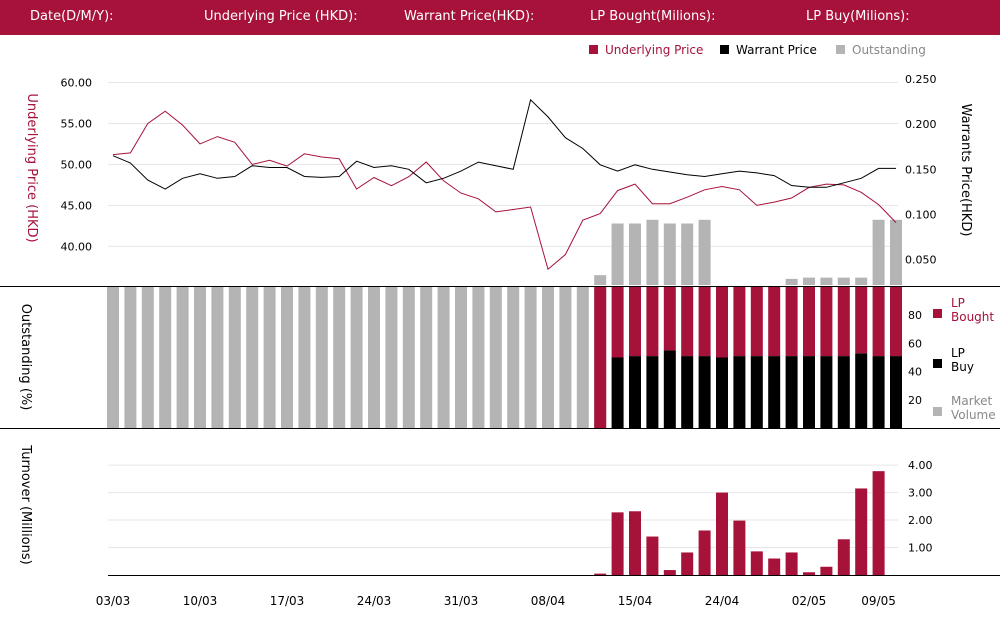 This screenshot has height=620, width=1000. I want to click on x-tick-label: 09/05, so click(878, 601).